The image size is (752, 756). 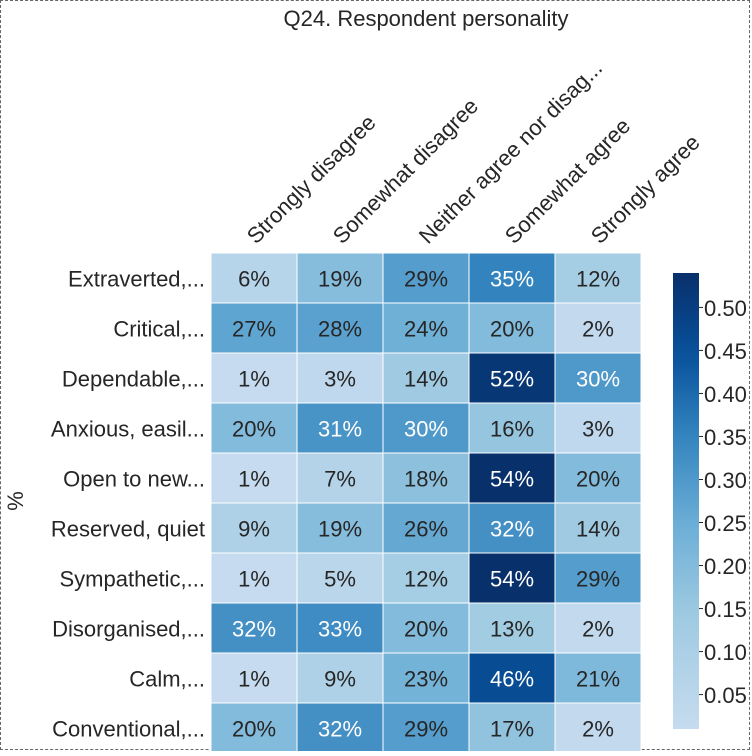 I want to click on cell-value-label: 7%, so click(x=340, y=479).